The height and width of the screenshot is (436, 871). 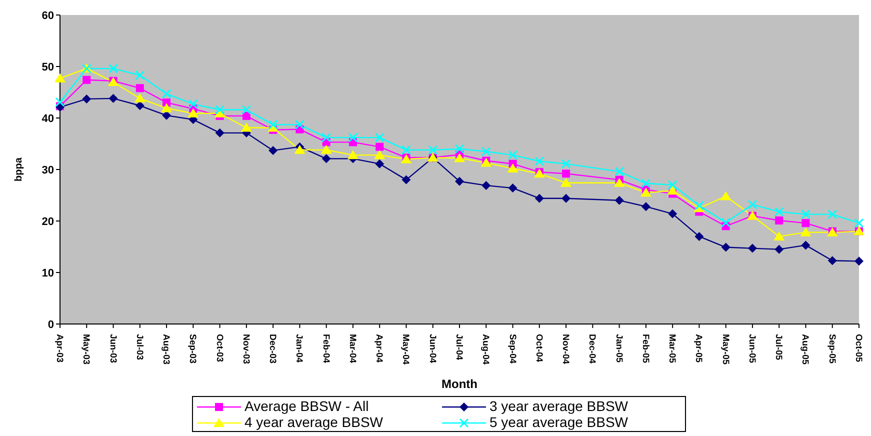 What do you see at coordinates (459, 347) in the screenshot?
I see `x-tick-label: Jul-04` at bounding box center [459, 347].